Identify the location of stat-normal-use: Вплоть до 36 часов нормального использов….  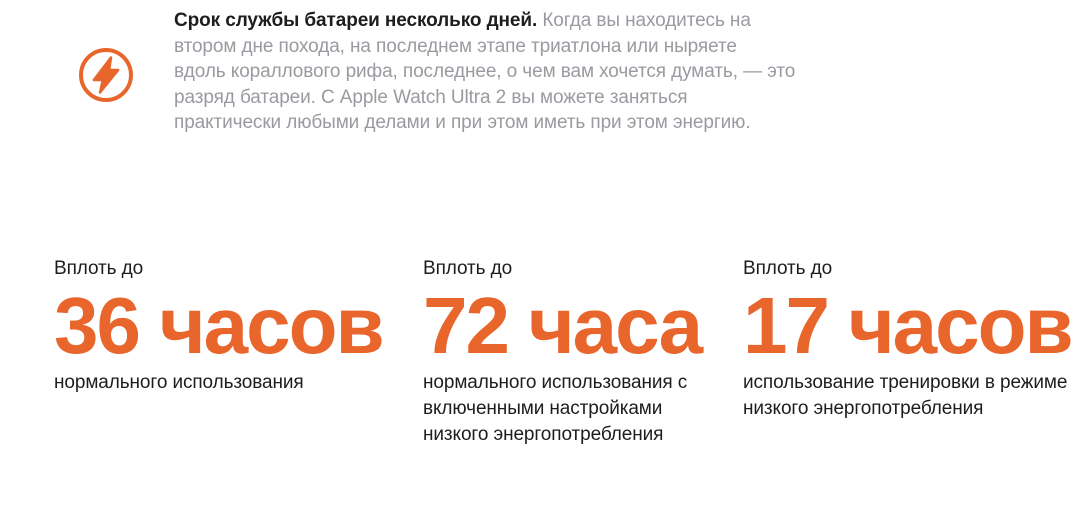
(238, 352).